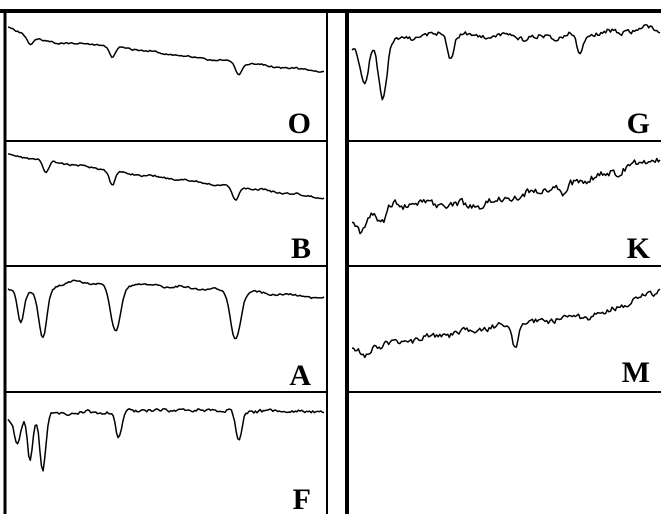  What do you see at coordinates (166, 177) in the screenshot?
I see `spectrum-trace-B` at bounding box center [166, 177].